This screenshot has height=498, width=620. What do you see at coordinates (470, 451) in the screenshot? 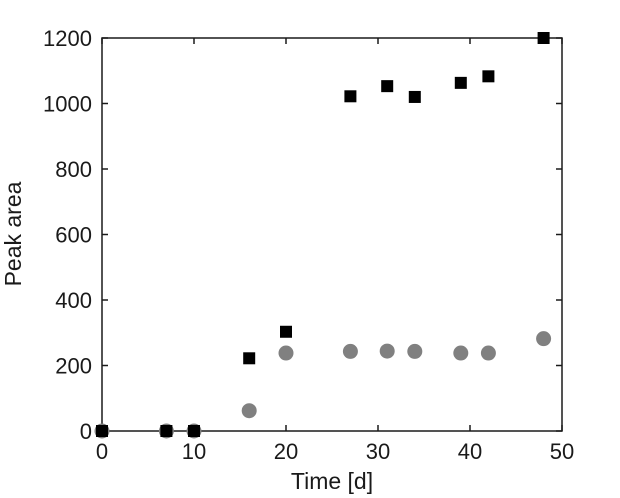
I see `x-tick-label: 40` at bounding box center [470, 451].